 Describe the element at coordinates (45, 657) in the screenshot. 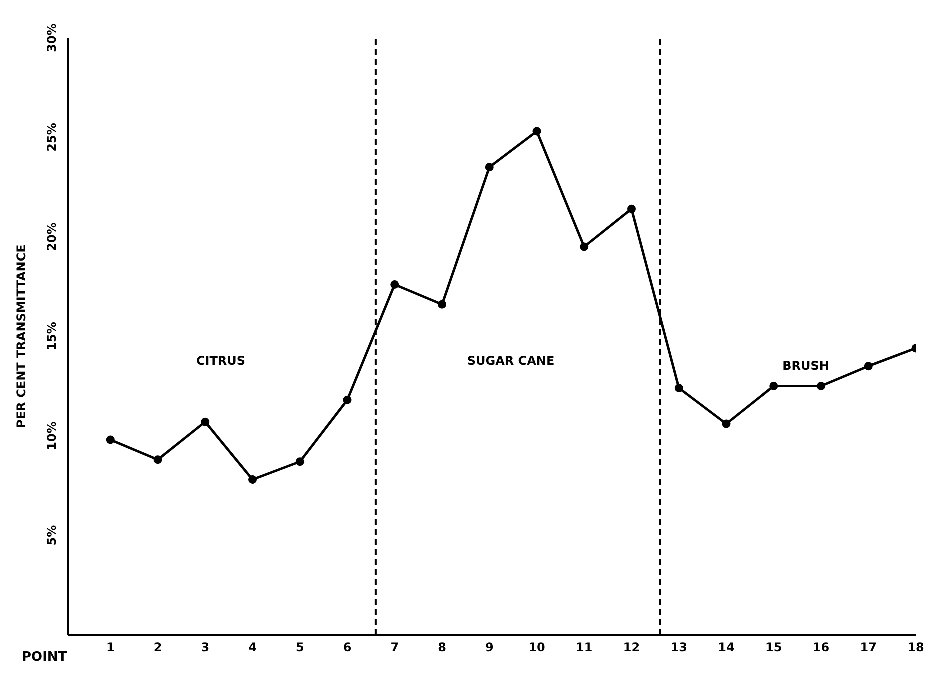

I see `x-axis-title: POINT` at that location.